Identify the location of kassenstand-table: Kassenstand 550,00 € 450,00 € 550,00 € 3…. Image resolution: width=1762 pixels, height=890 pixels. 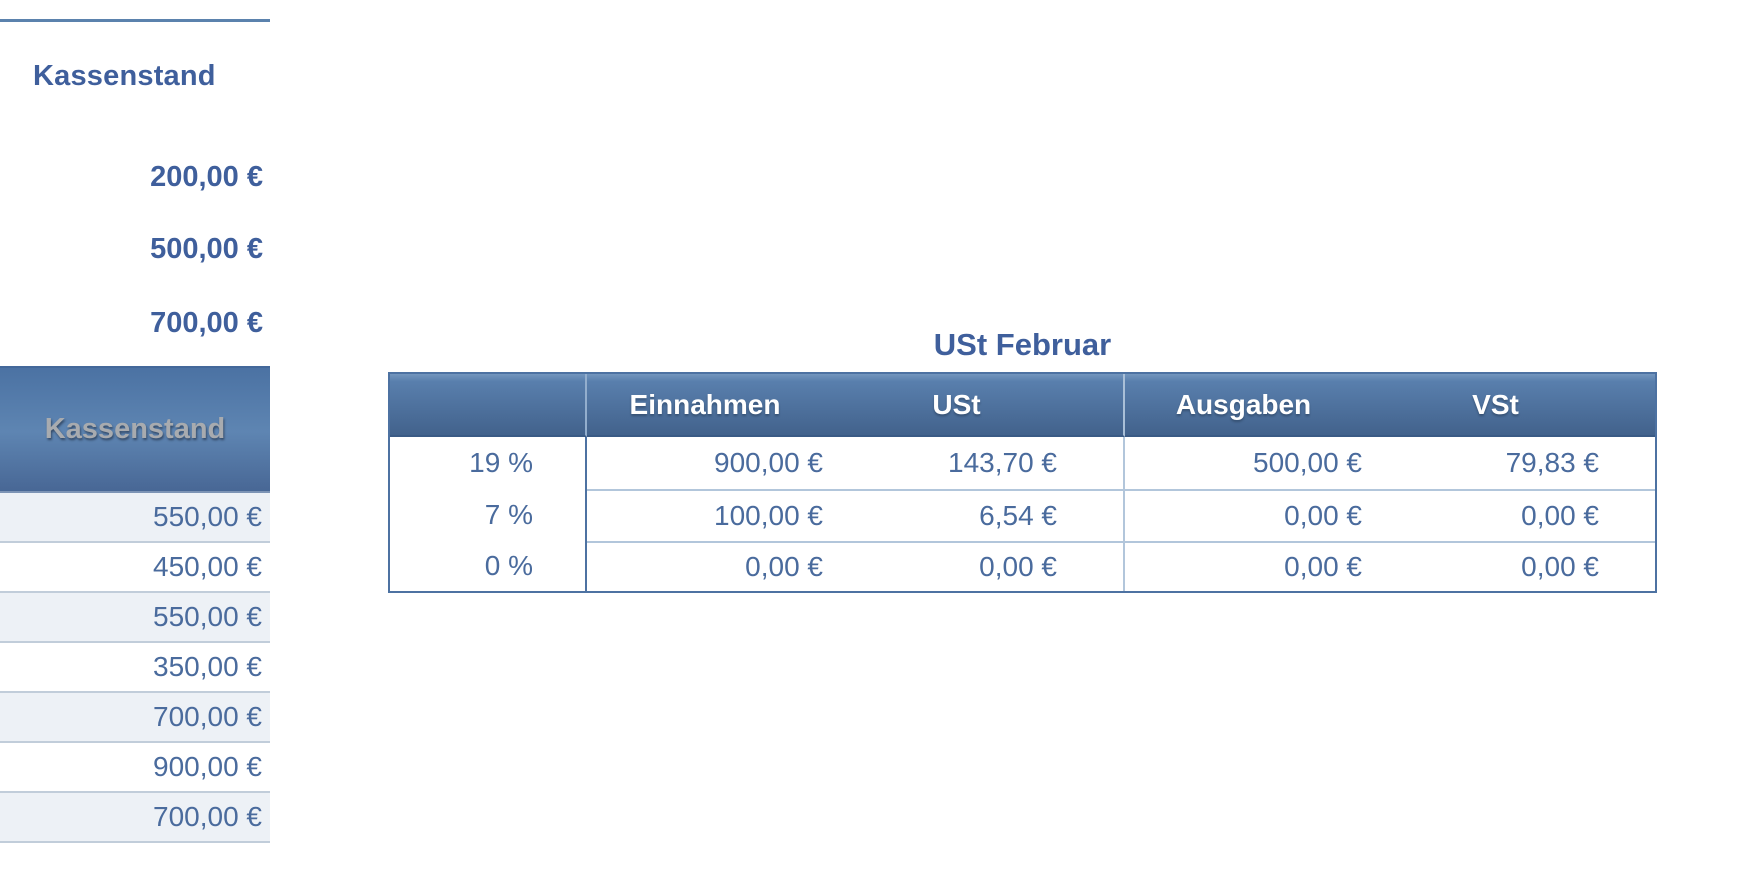
(135, 628).